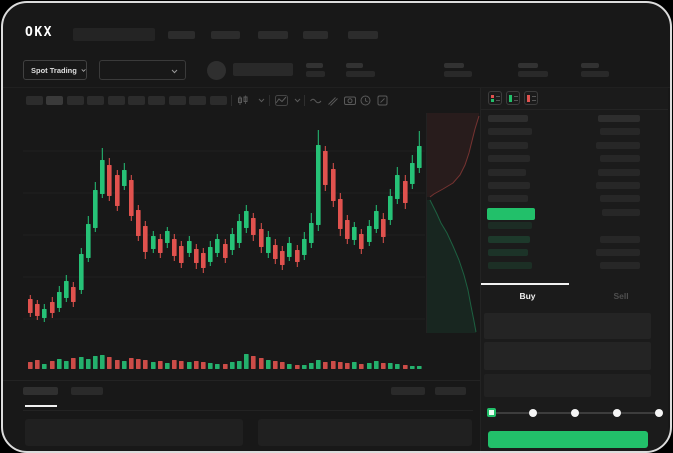 This screenshot has height=453, width=673. Describe the element at coordinates (511, 213) in the screenshot. I see `last-price-button` at that location.